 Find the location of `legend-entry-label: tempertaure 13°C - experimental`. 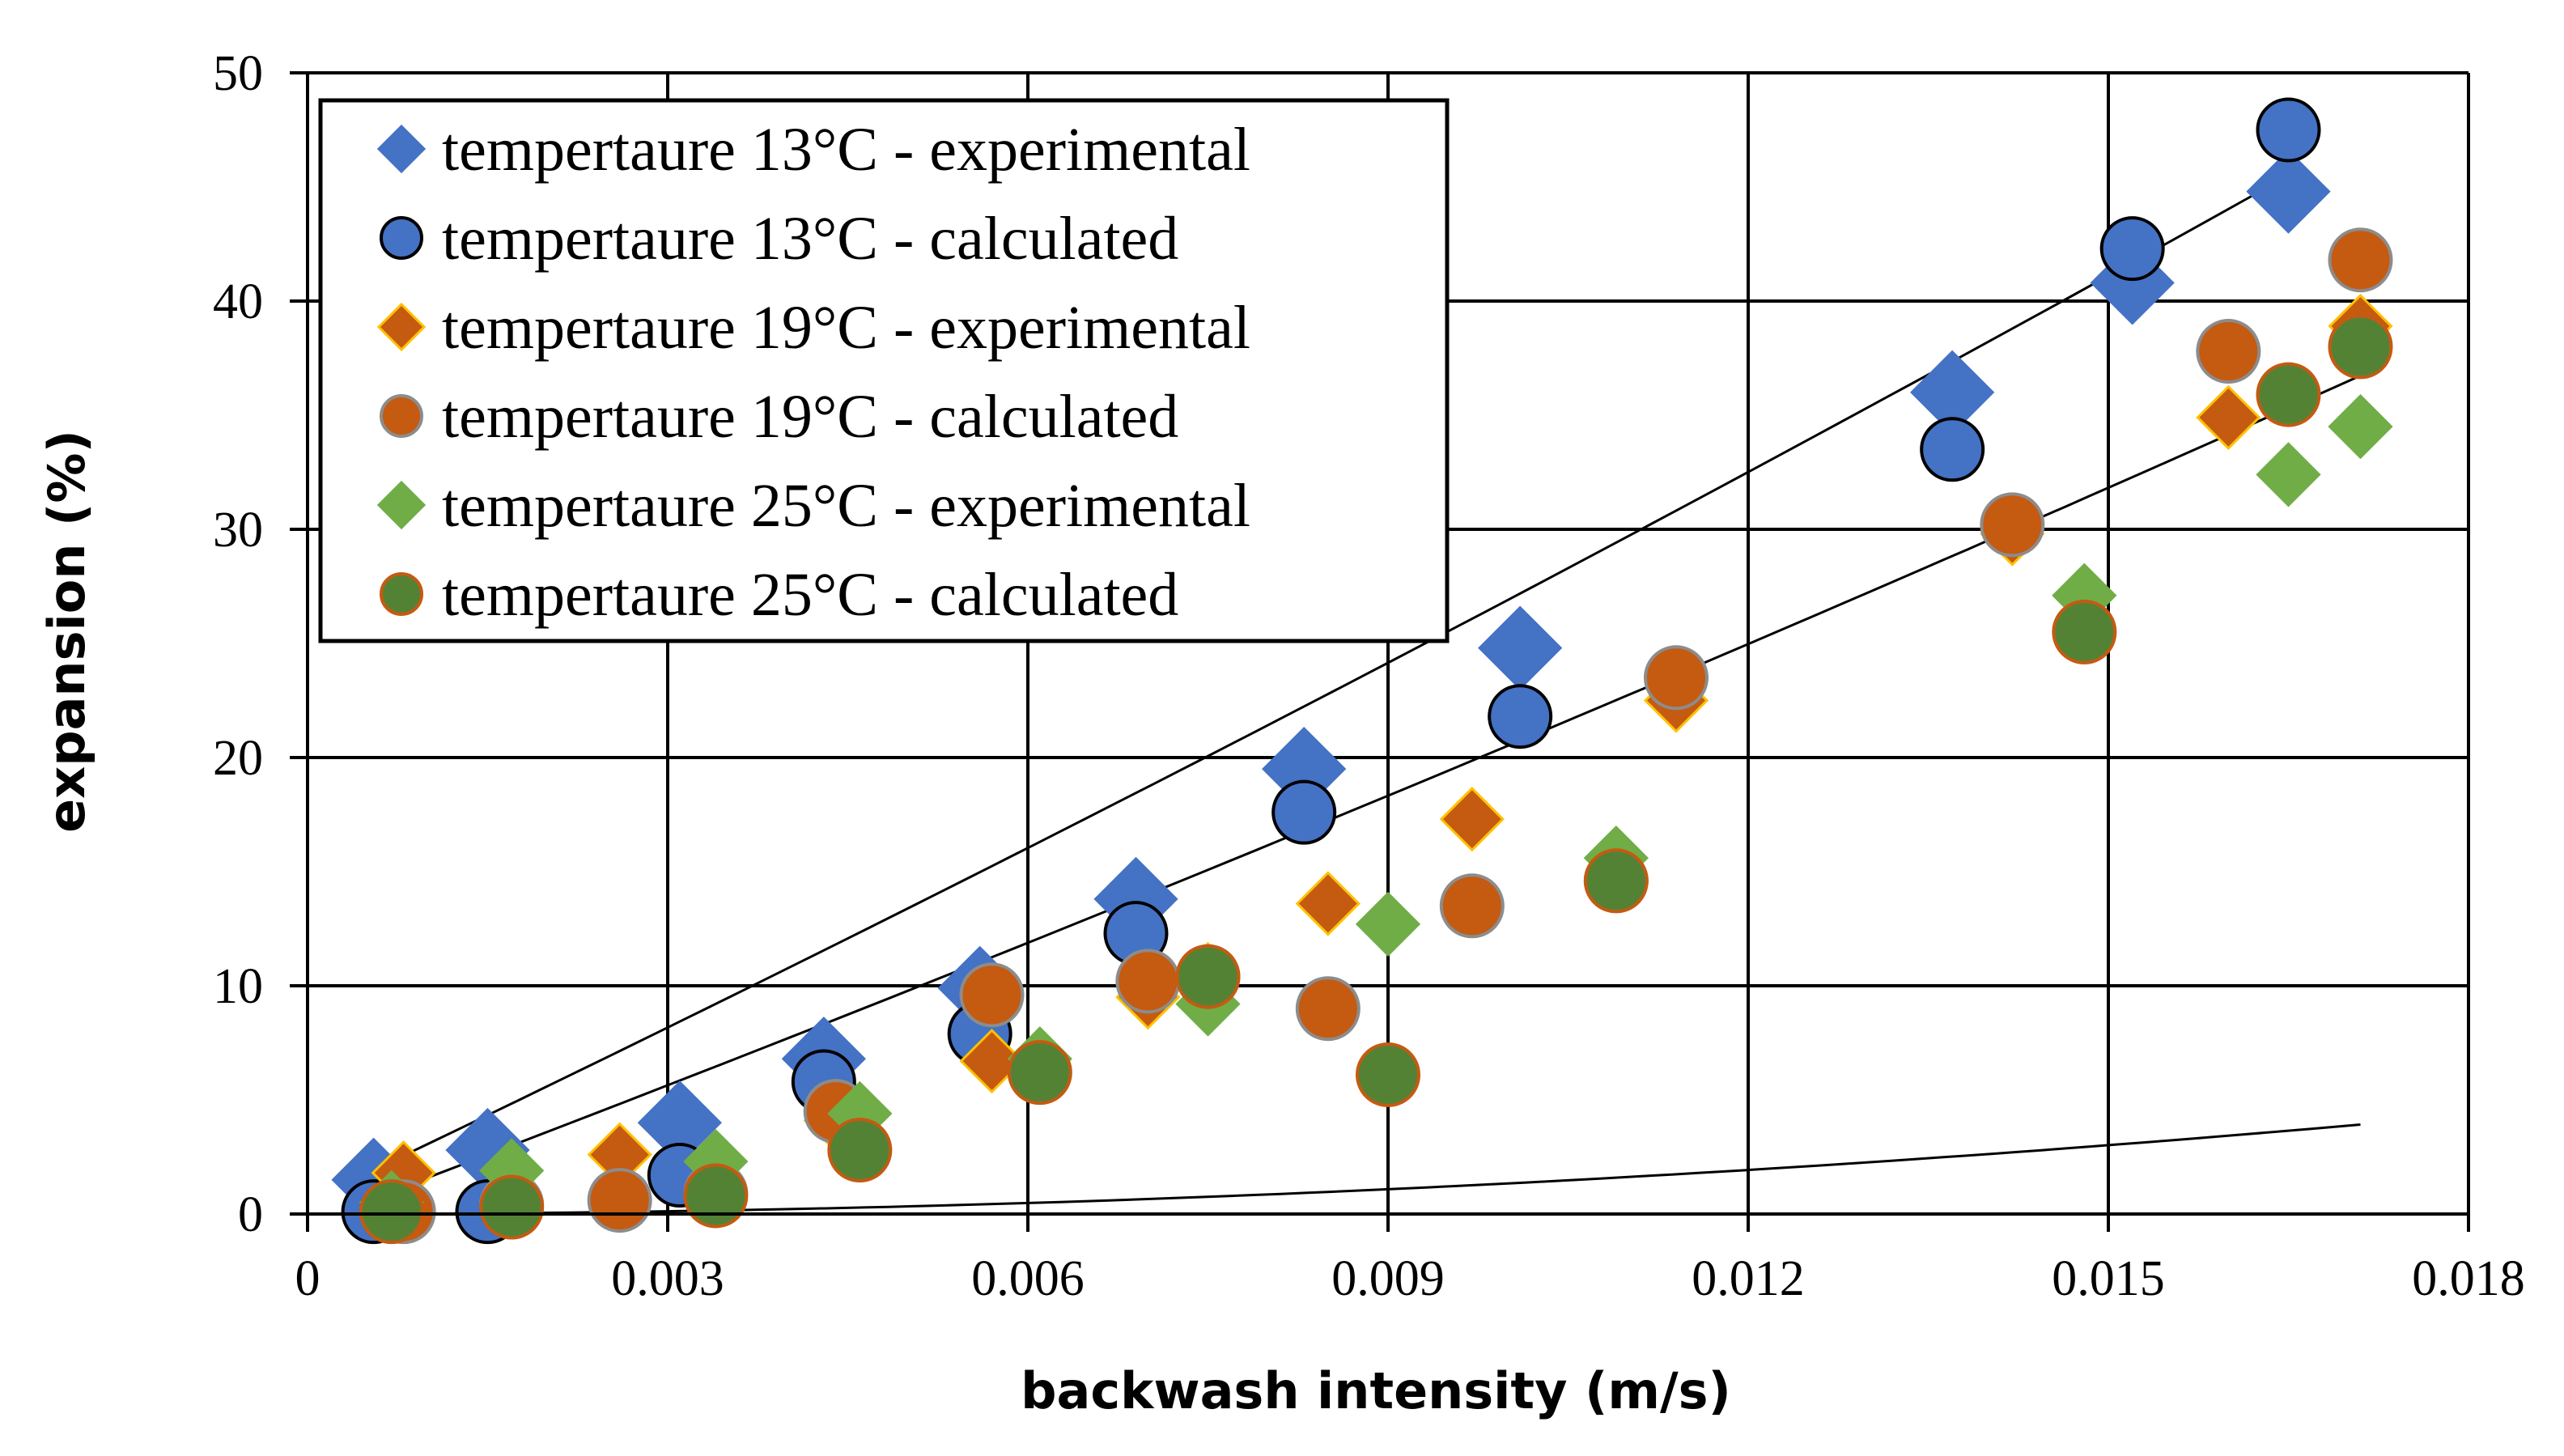

legend-entry-label: tempertaure 13°C - experimental is located at coordinates (846, 150).